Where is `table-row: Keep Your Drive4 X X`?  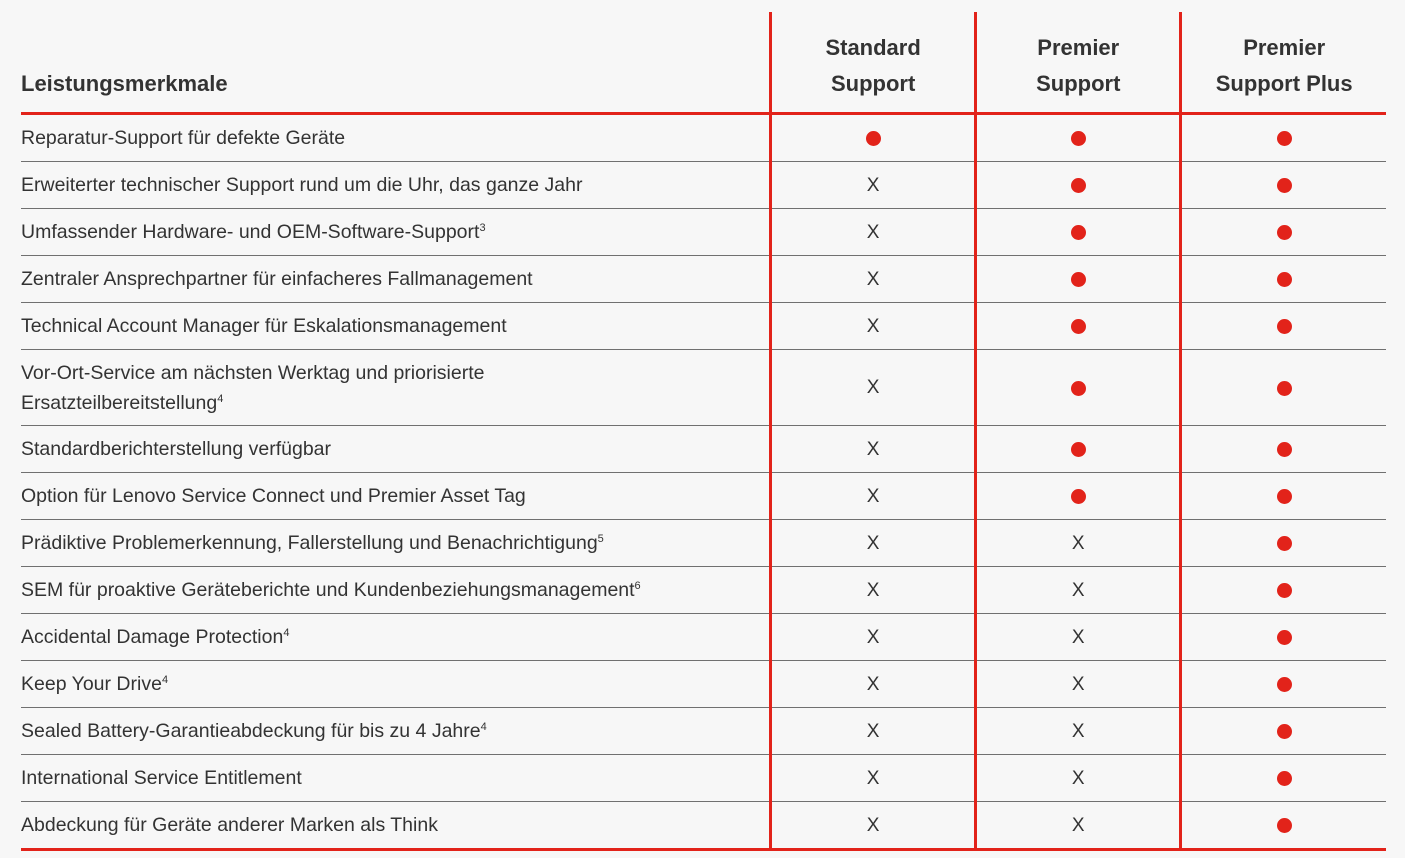 table-row: Keep Your Drive4 X X is located at coordinates (703, 684).